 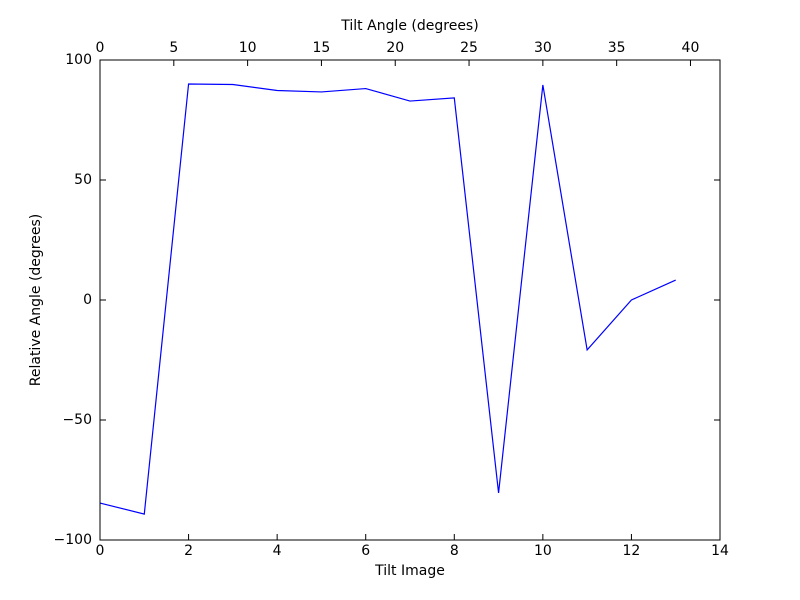 I want to click on x-tick-label: 4, so click(x=277, y=551).